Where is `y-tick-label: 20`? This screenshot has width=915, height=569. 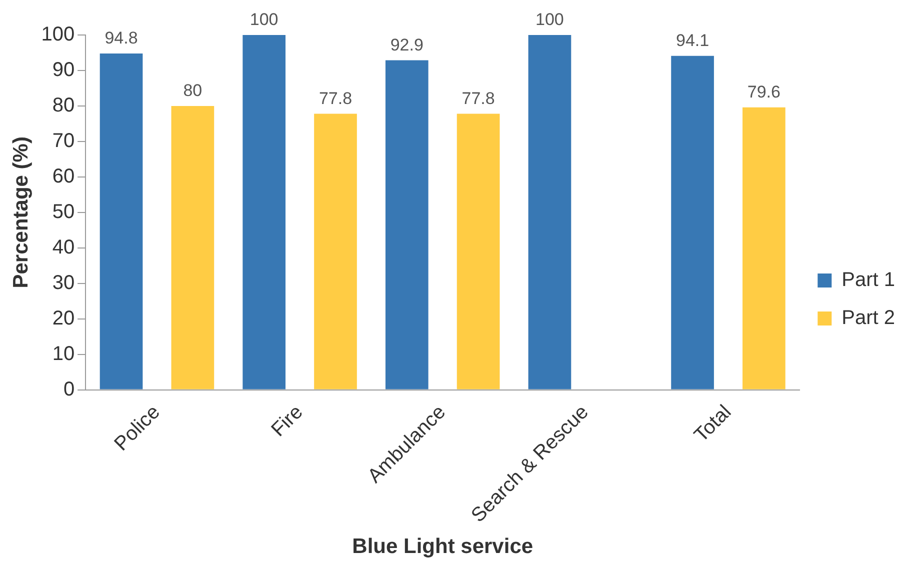
y-tick-label: 20 is located at coordinates (63, 318).